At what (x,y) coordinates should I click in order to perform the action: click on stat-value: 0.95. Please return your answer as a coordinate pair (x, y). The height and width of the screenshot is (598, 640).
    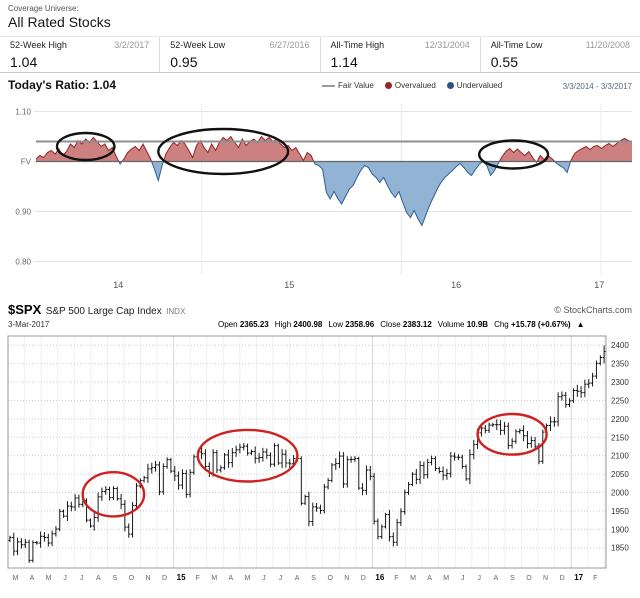
    Looking at the image, I should click on (184, 62).